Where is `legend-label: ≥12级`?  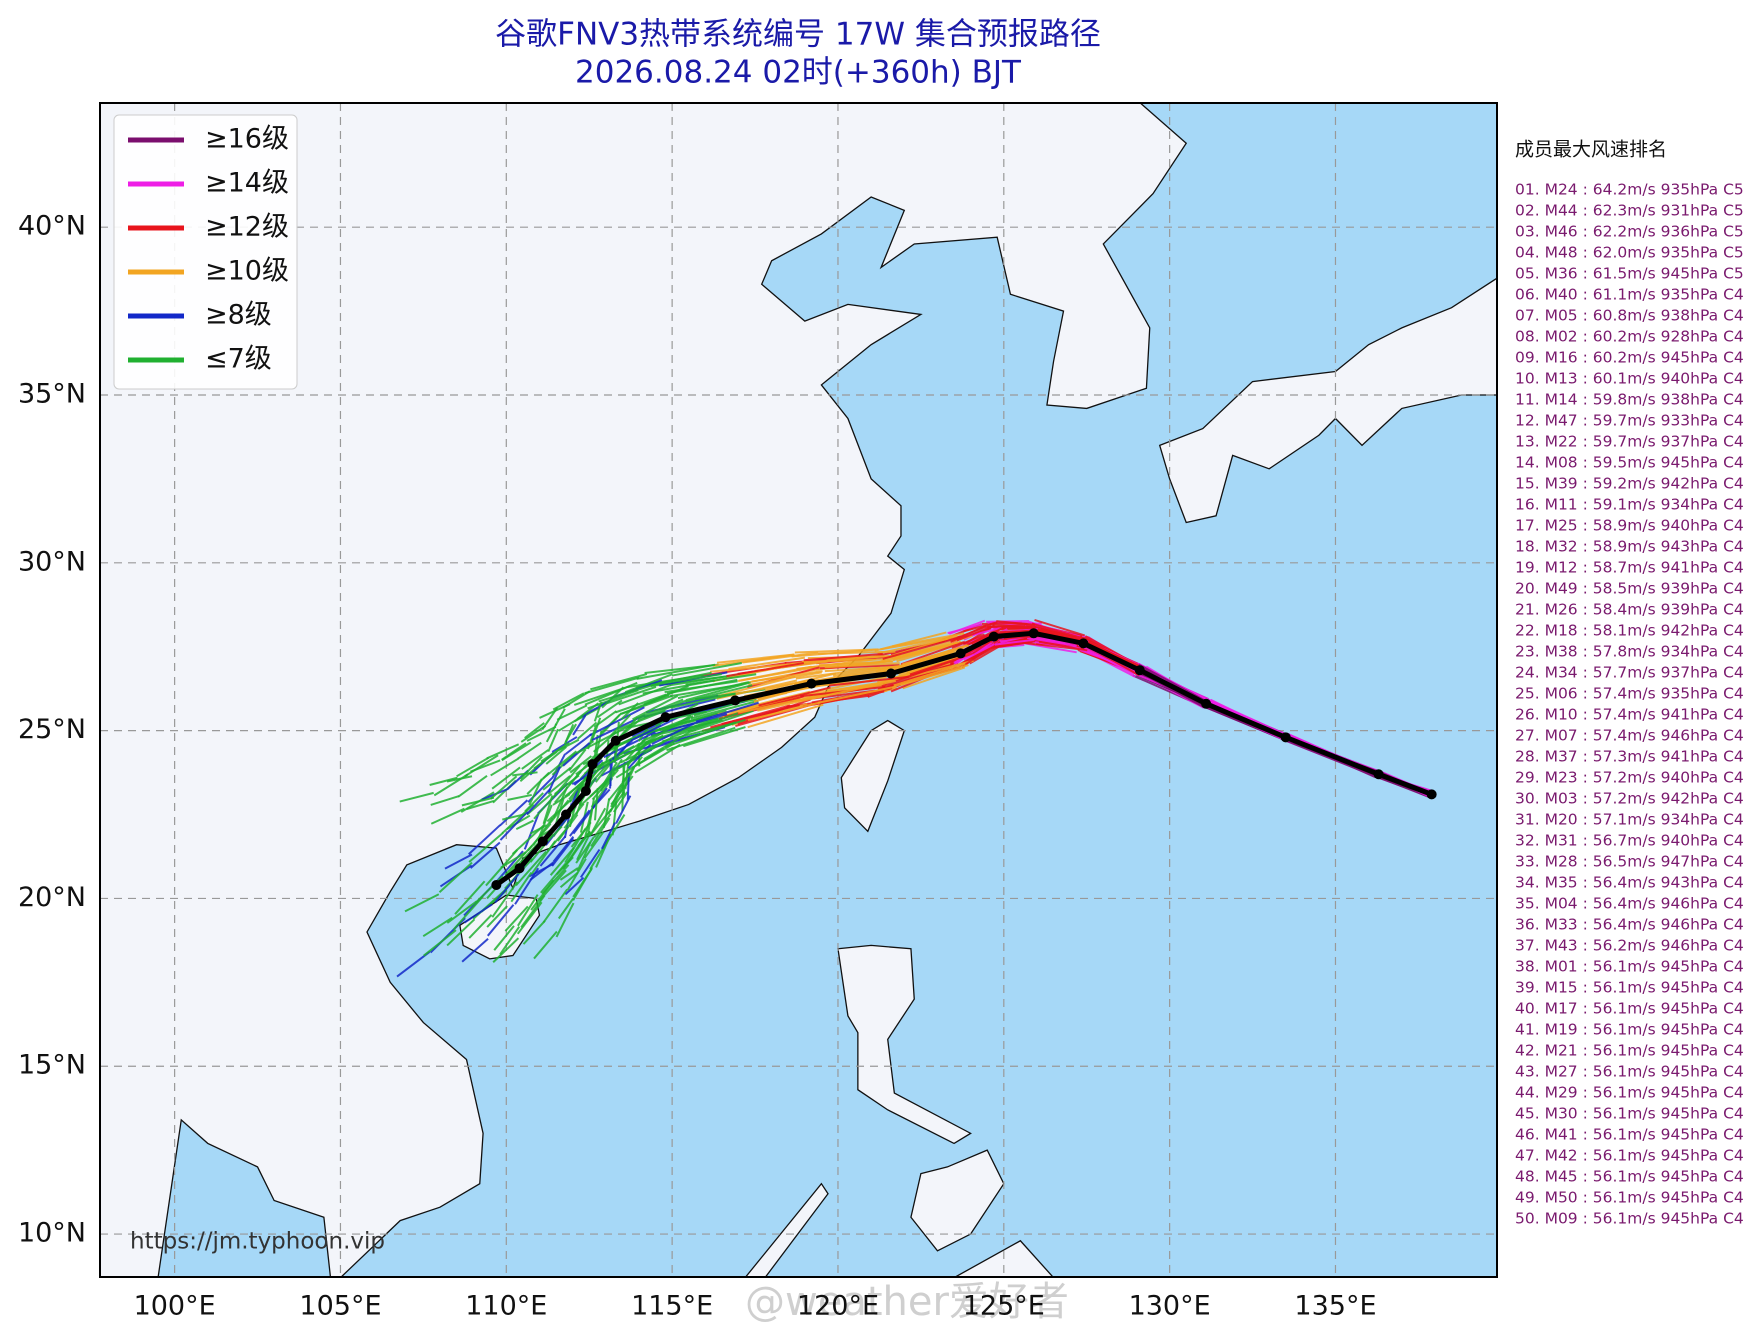 legend-label: ≥12级 is located at coordinates (247, 227).